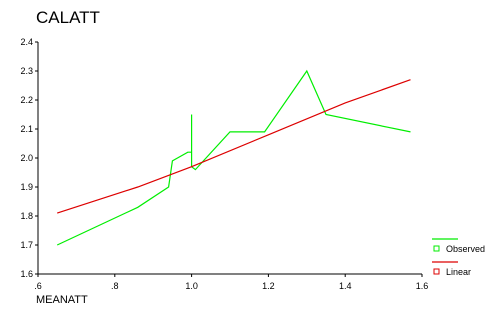 Image resolution: width=502 pixels, height=322 pixels. I want to click on legend-marker-linear, so click(436, 271).